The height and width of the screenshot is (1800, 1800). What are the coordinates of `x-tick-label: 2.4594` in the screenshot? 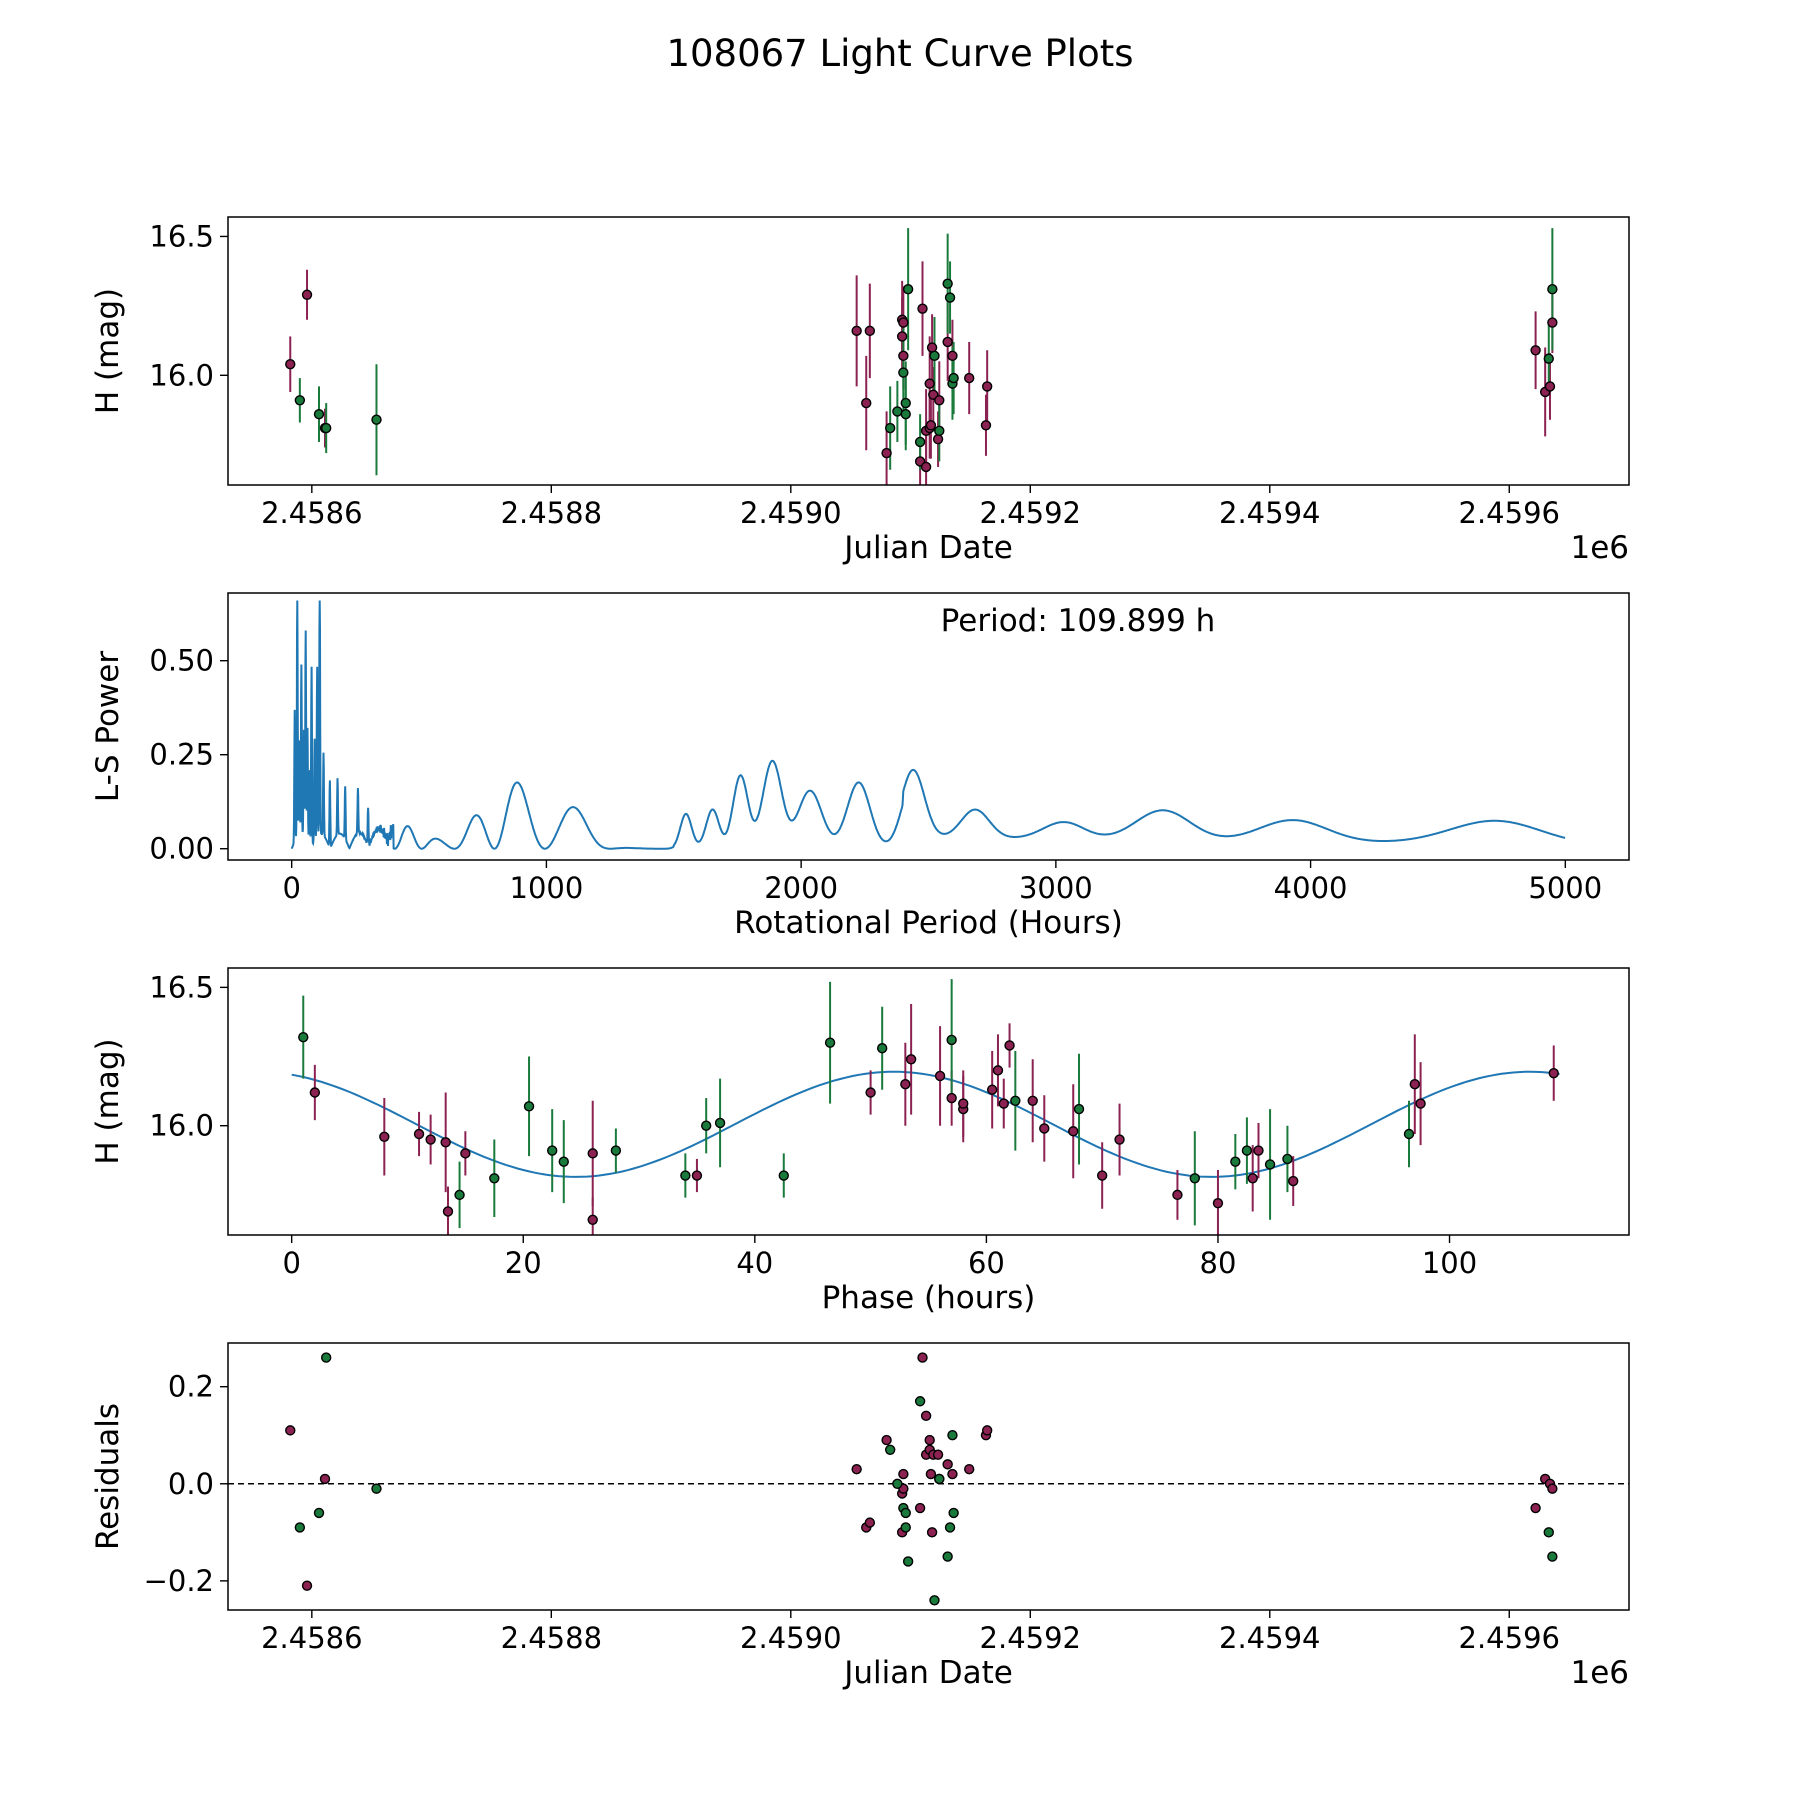 It's located at (1269, 1638).